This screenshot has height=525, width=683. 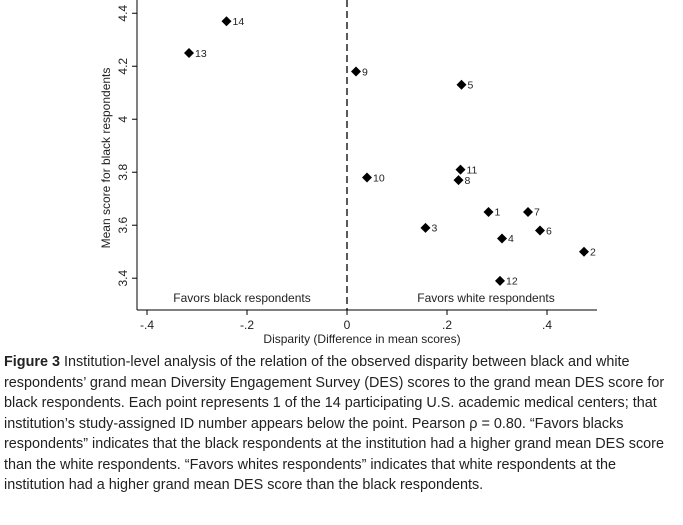 I want to click on point-label: 3, so click(x=435, y=229).